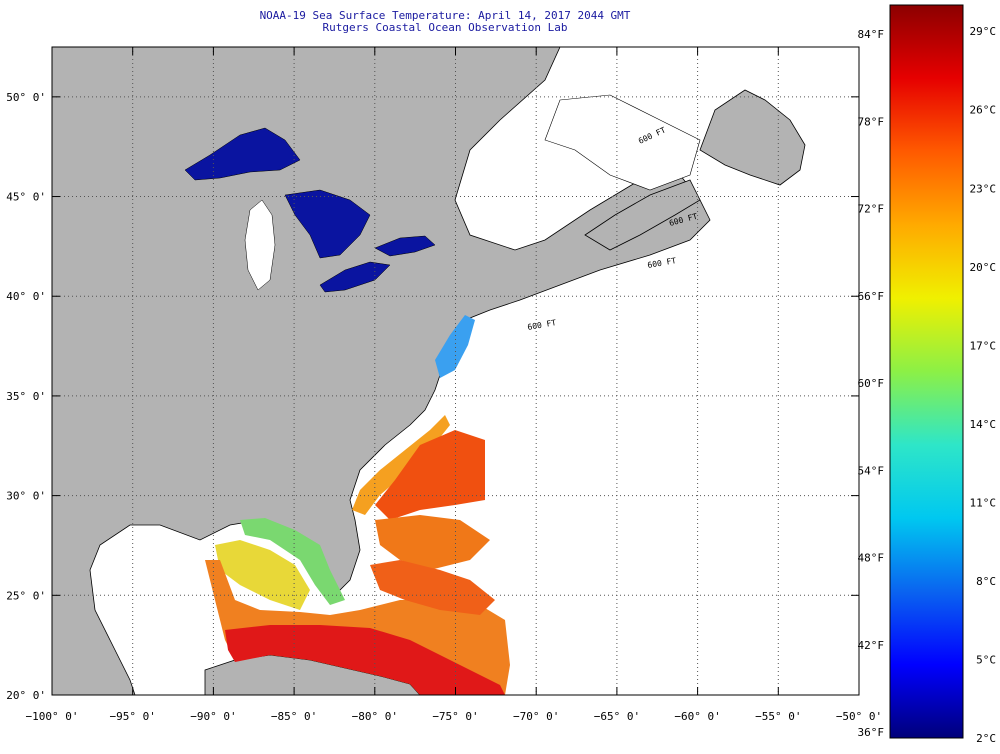 This screenshot has width=1000, height=754. Describe the element at coordinates (401, 465) in the screenshot. I see `sst-gulf-stream-coast` at that location.